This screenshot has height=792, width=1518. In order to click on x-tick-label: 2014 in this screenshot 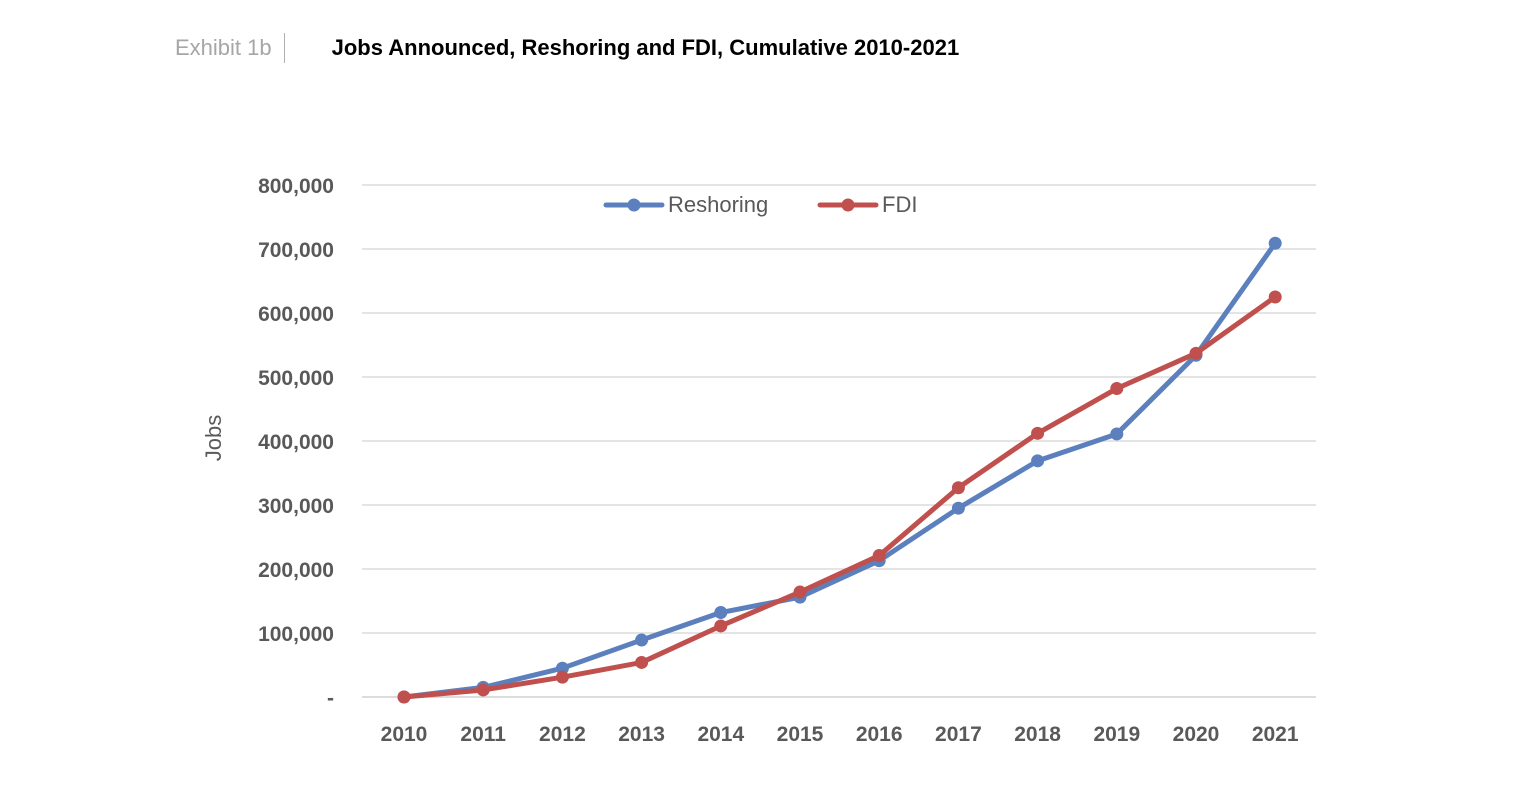, I will do `click(720, 734)`.